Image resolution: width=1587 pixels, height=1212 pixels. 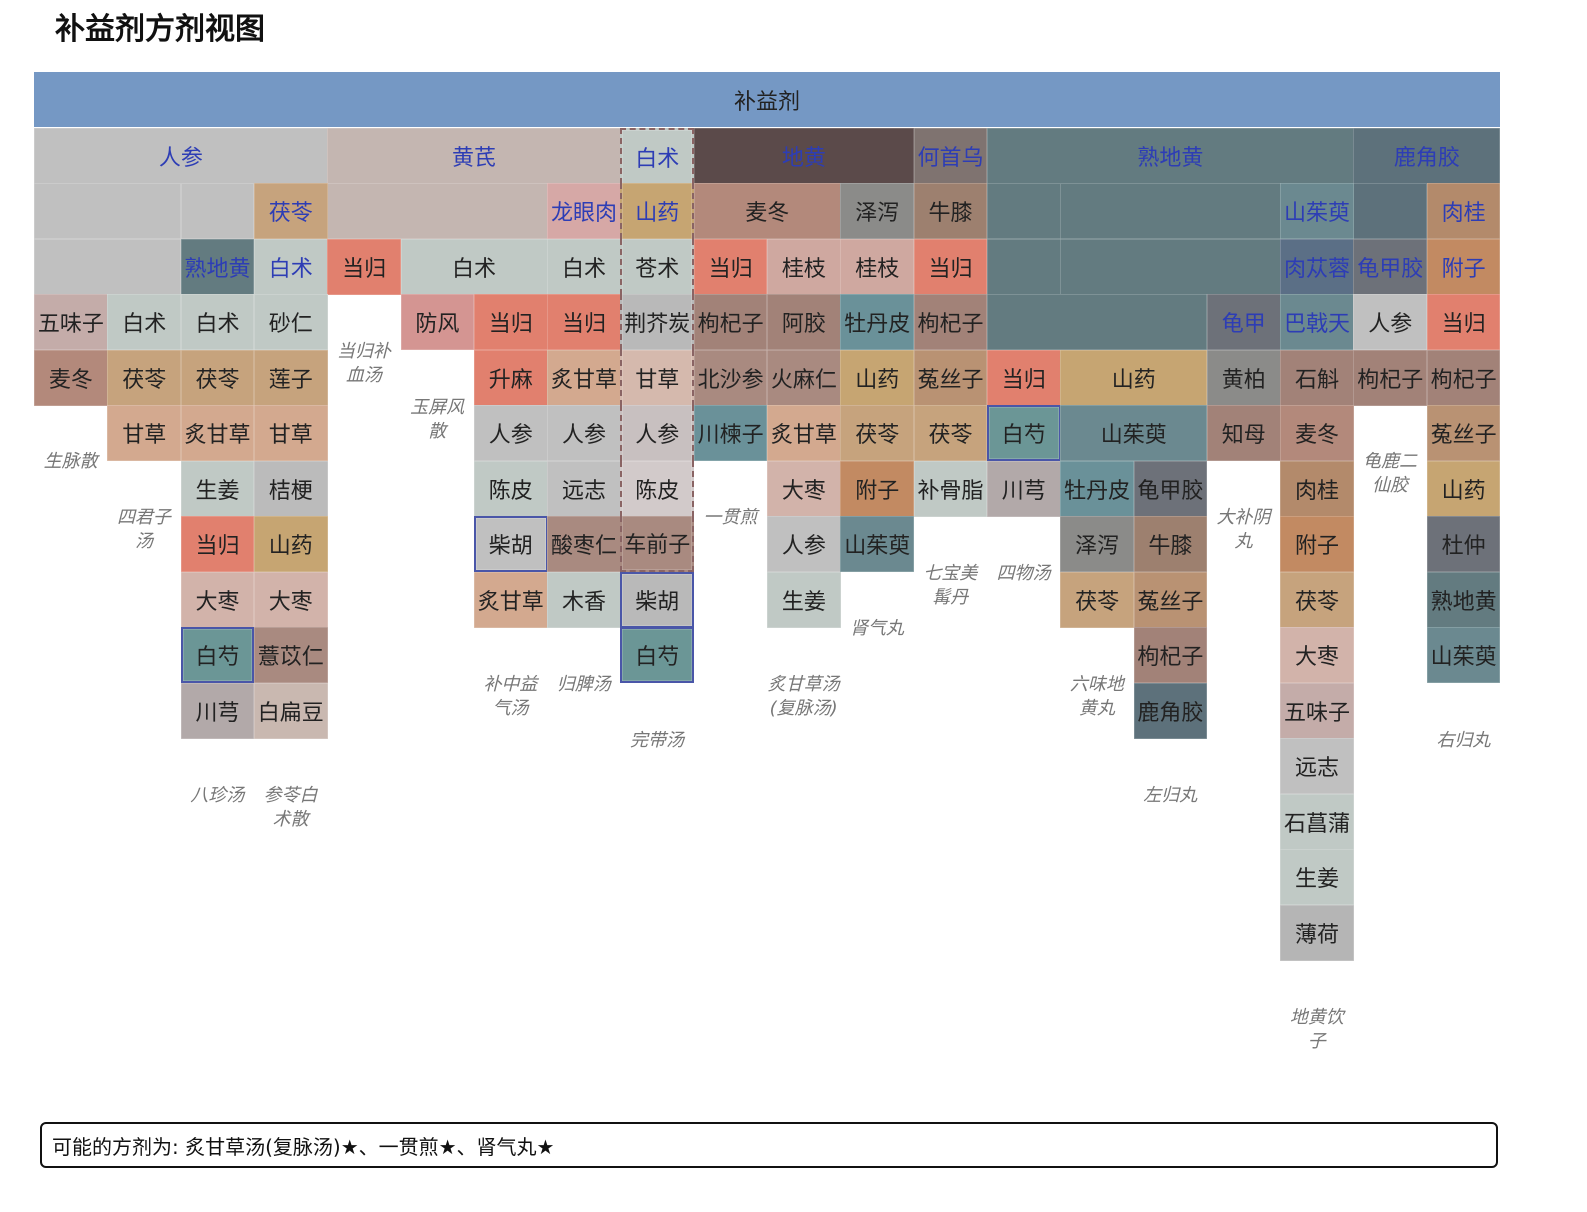 I want to click on root-node: 补益剂, so click(x=767, y=99).